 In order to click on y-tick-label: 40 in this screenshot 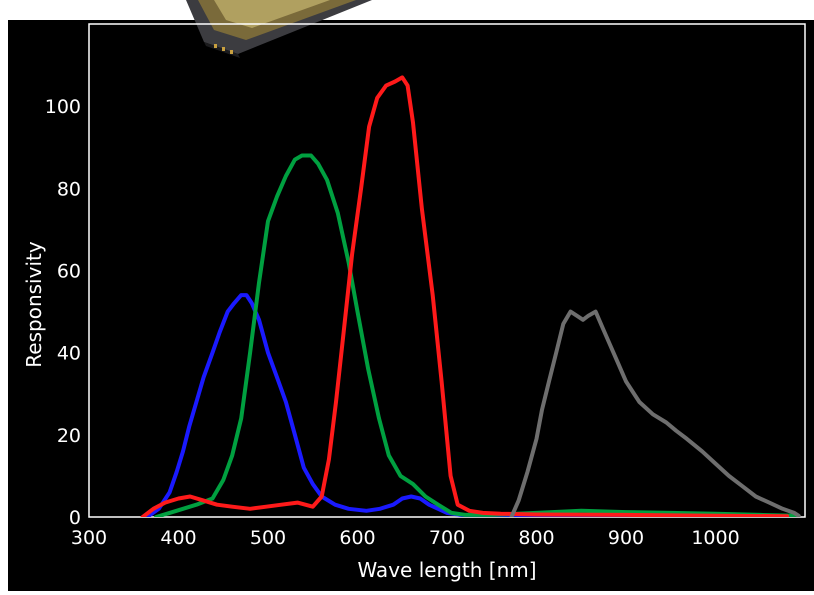, I will do `click(69, 354)`.